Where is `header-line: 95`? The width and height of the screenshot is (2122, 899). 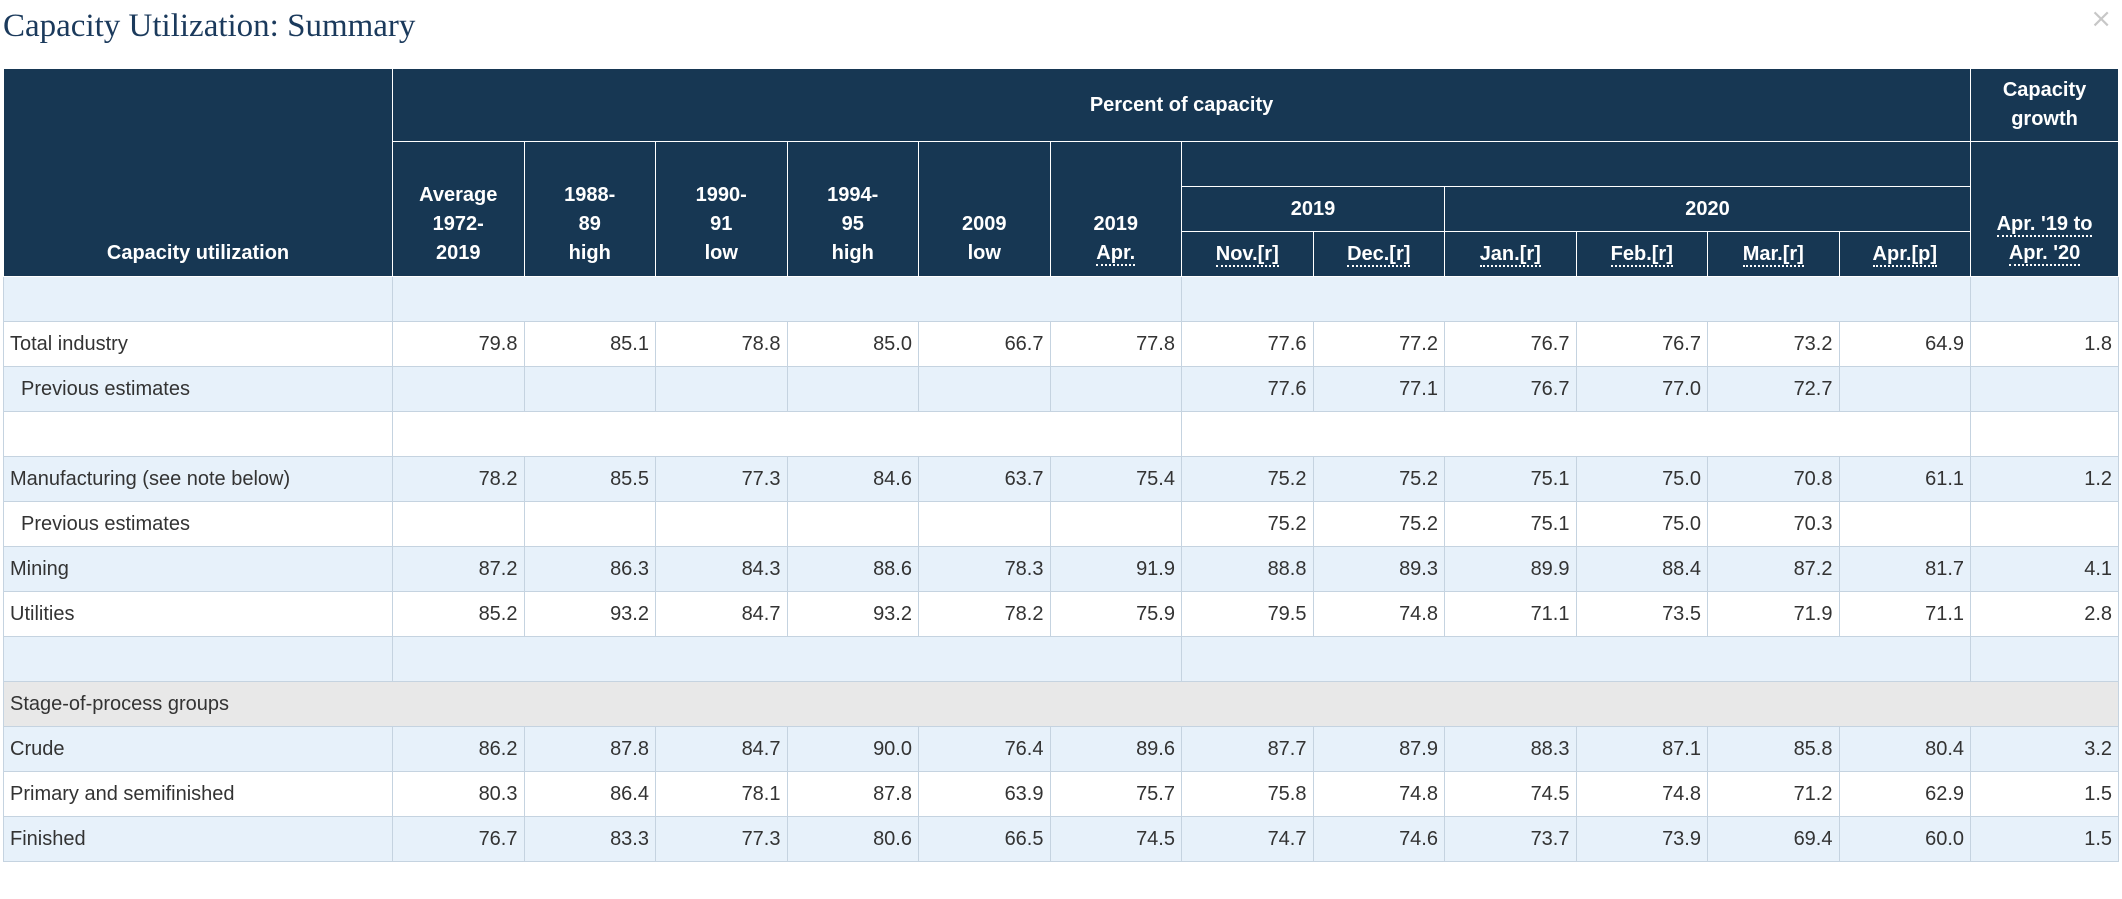
header-line: 95 is located at coordinates (852, 224).